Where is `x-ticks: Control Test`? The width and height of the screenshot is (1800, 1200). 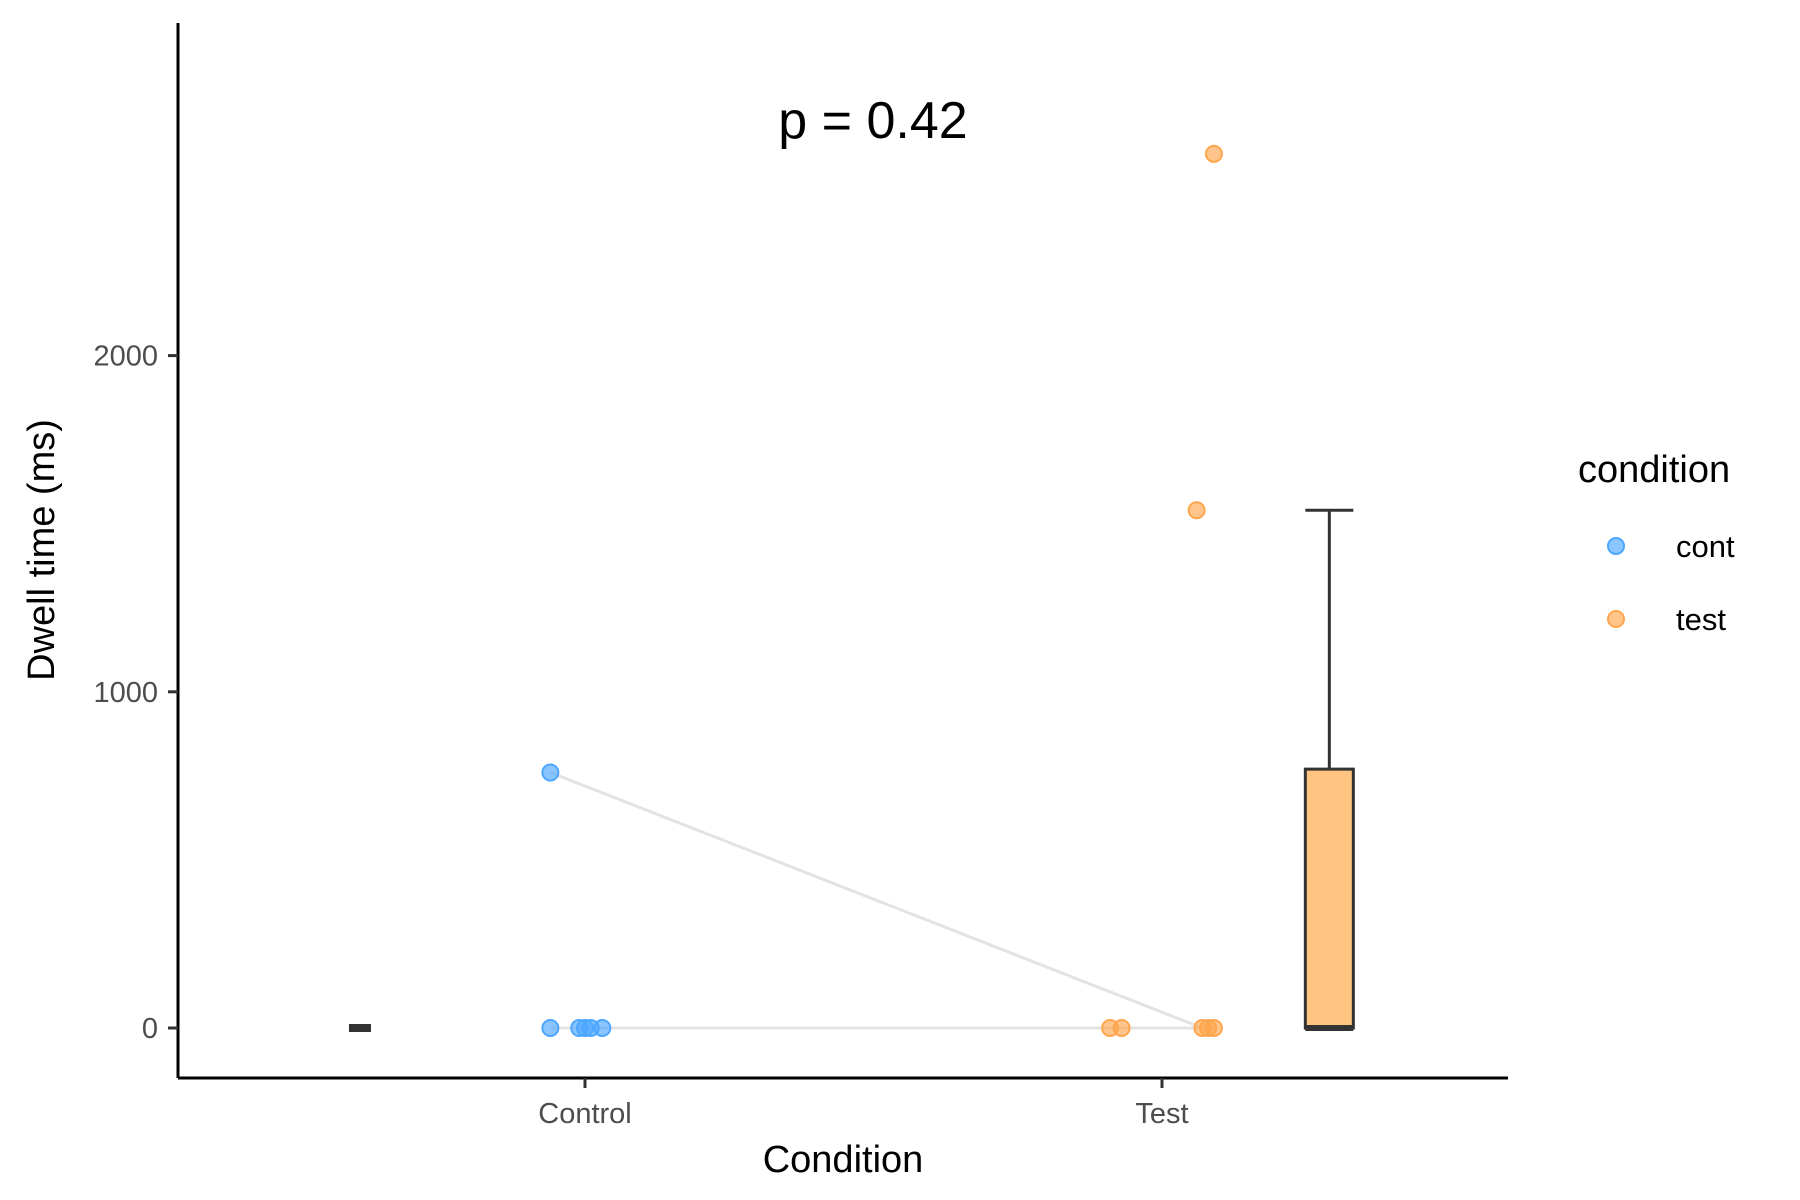 x-ticks: Control Test is located at coordinates (863, 1104).